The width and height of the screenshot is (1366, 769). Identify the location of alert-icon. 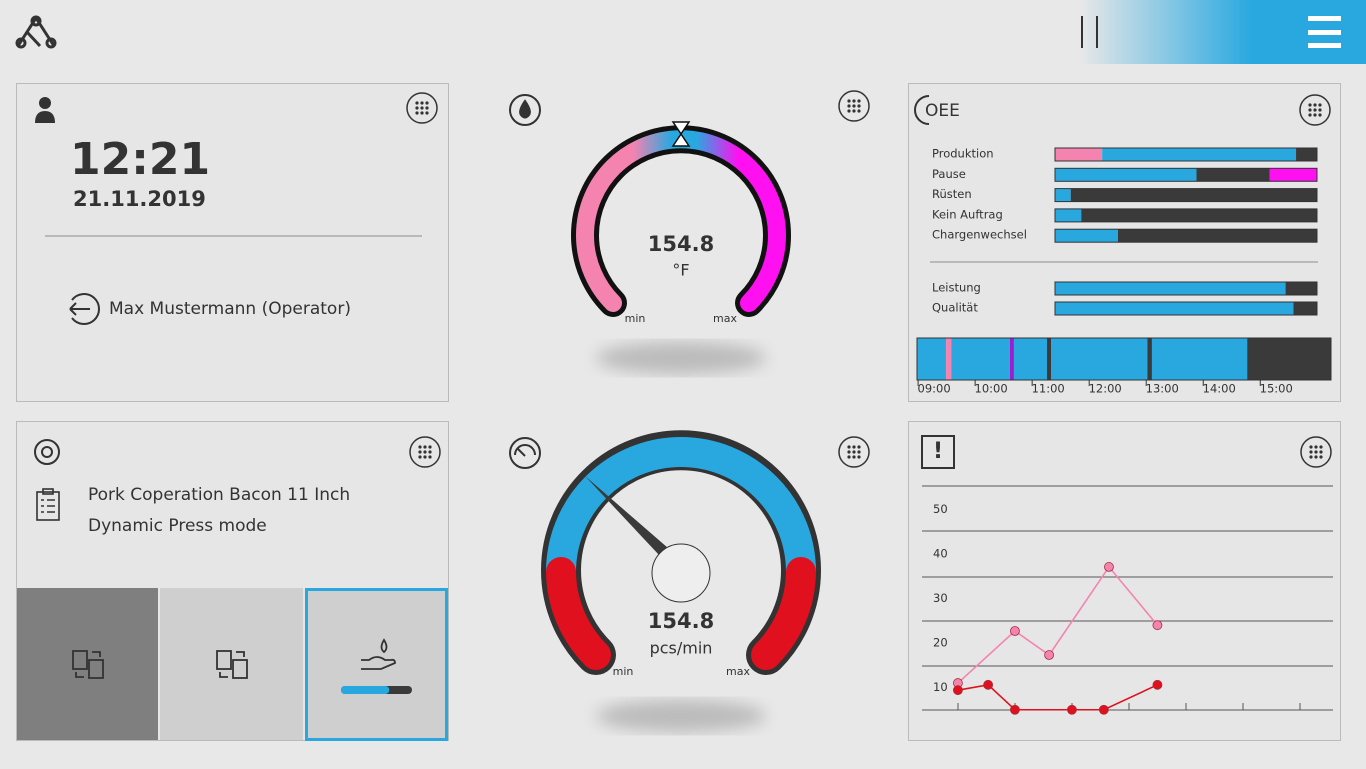
(938, 452).